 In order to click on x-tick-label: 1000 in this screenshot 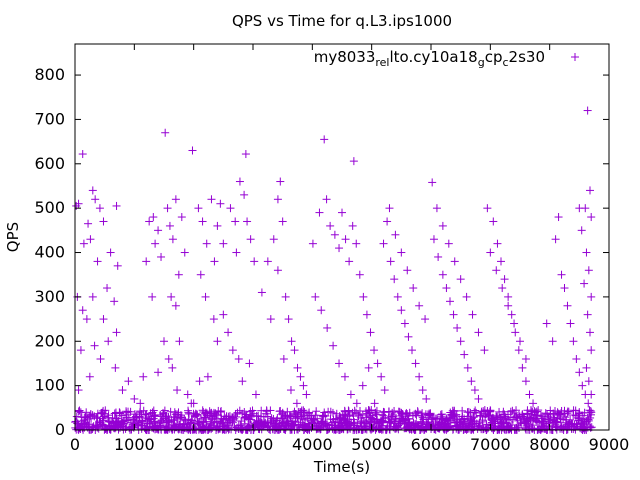, I will do `click(134, 444)`.